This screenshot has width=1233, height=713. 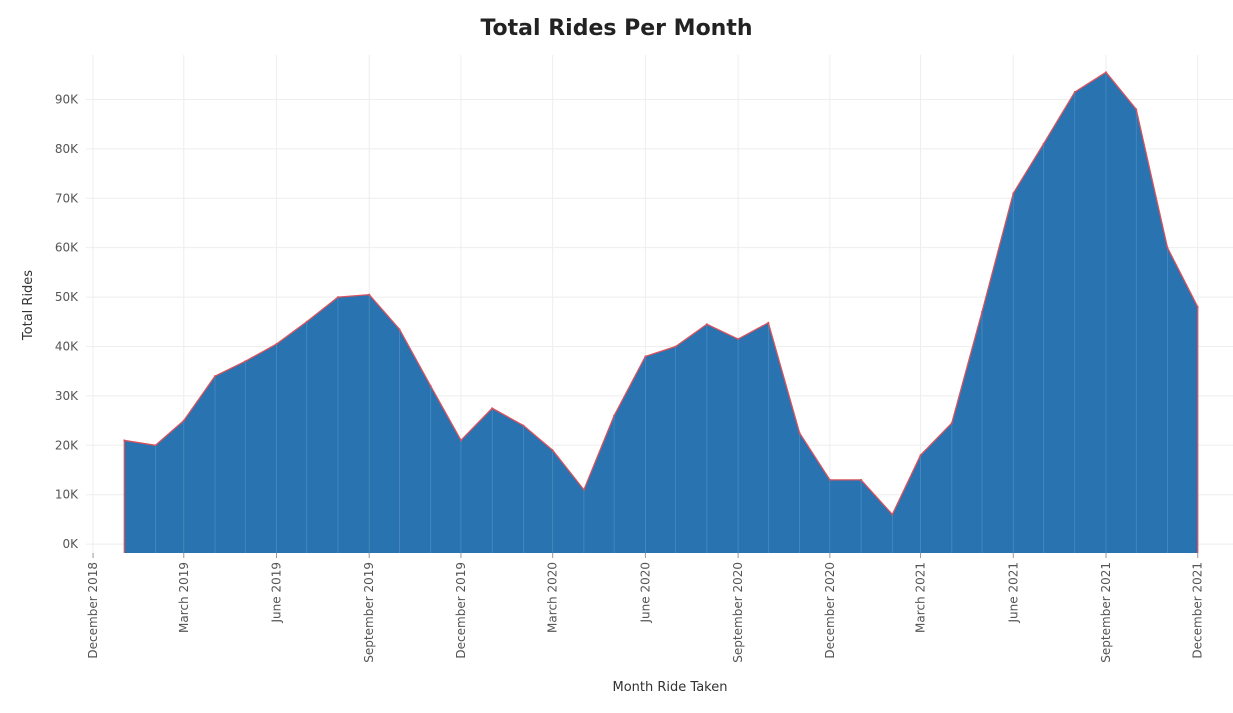 What do you see at coordinates (93, 610) in the screenshot?
I see `x-tick-label: December 2018` at bounding box center [93, 610].